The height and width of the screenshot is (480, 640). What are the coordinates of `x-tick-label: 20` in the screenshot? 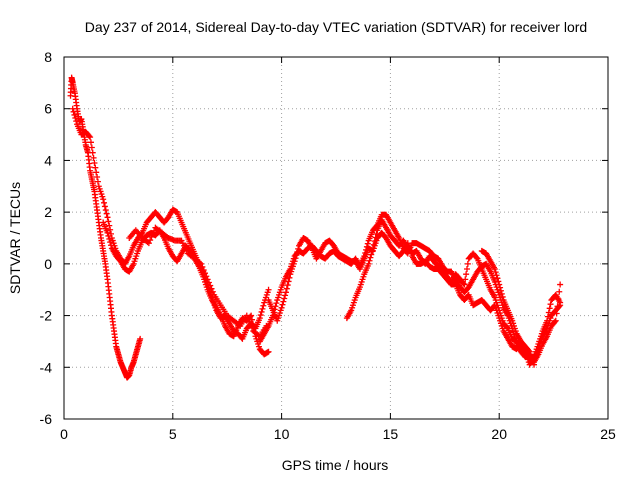 It's located at (499, 434).